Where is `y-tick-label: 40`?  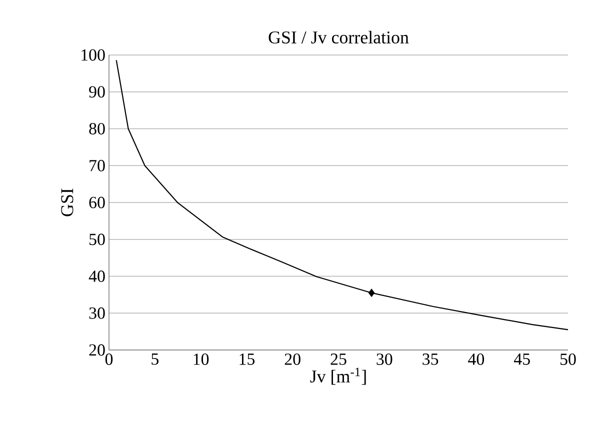 y-tick-label: 40 is located at coordinates (96, 276).